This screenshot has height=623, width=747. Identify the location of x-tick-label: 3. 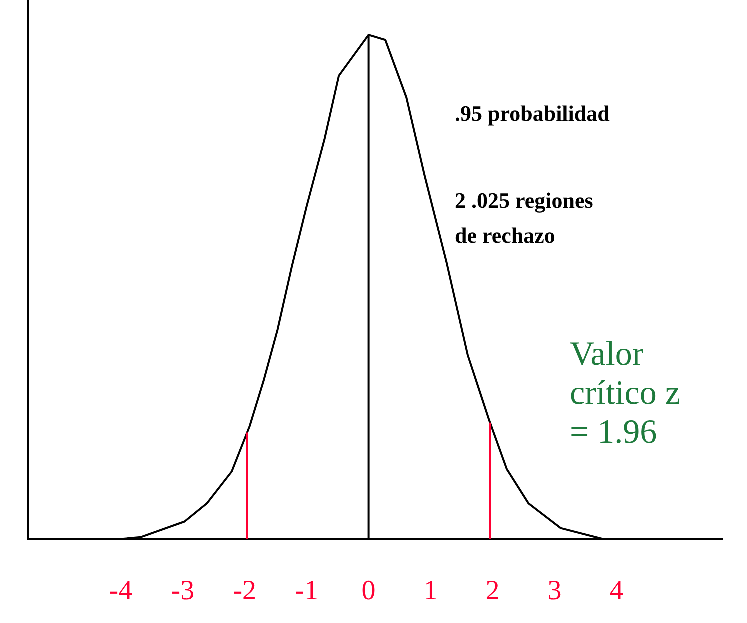
(555, 591).